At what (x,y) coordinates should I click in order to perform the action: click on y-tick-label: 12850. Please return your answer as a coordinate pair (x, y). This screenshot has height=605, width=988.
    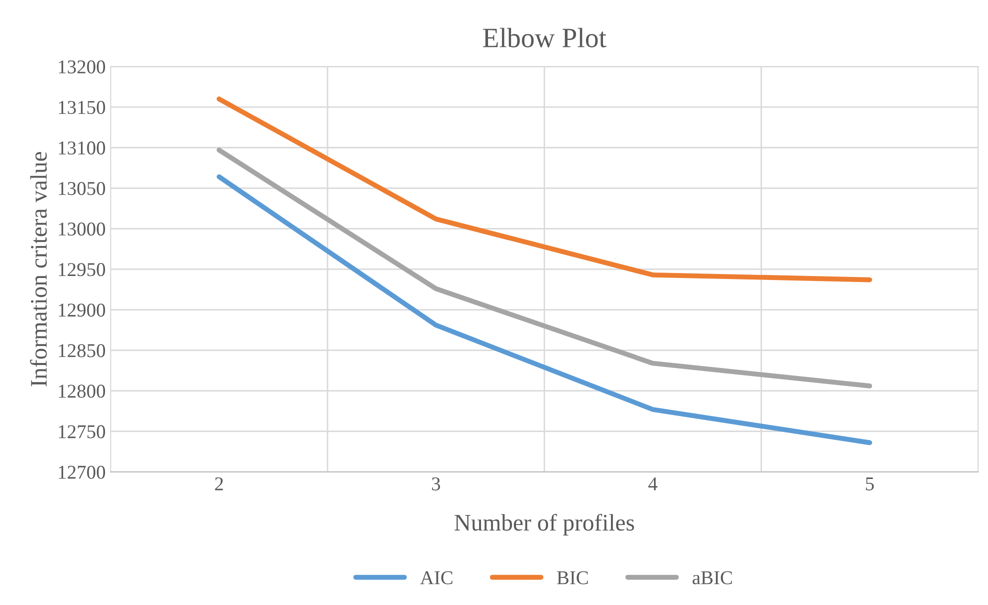
    Looking at the image, I should click on (82, 351).